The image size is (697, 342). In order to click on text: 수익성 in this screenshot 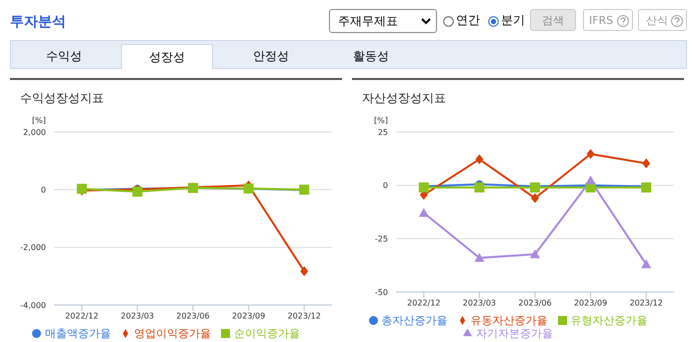, I will do `click(64, 56)`.